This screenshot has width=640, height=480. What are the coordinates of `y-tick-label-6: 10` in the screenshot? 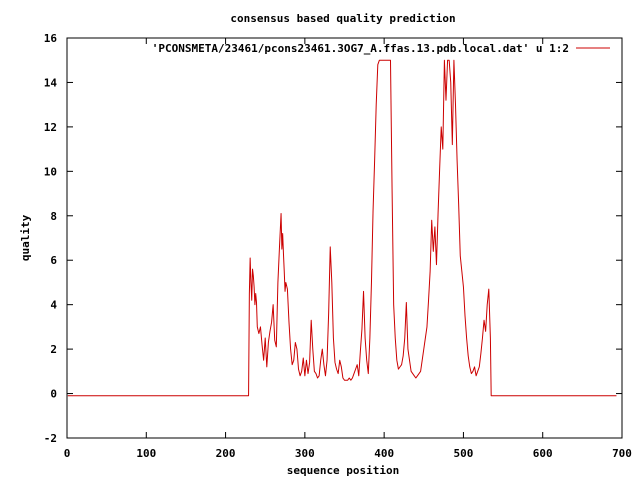 It's located at (50, 171).